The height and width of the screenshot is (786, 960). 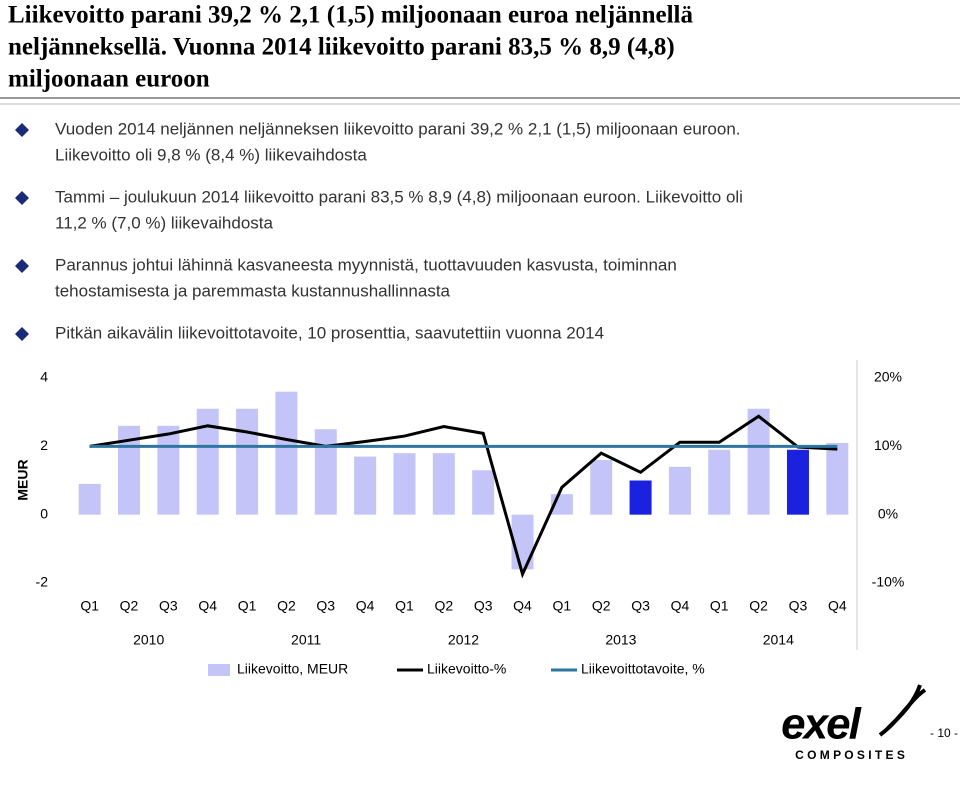 What do you see at coordinates (164, 222) in the screenshot?
I see `bullet-text: 11,2 % (7,0 %) liikevaihdosta` at bounding box center [164, 222].